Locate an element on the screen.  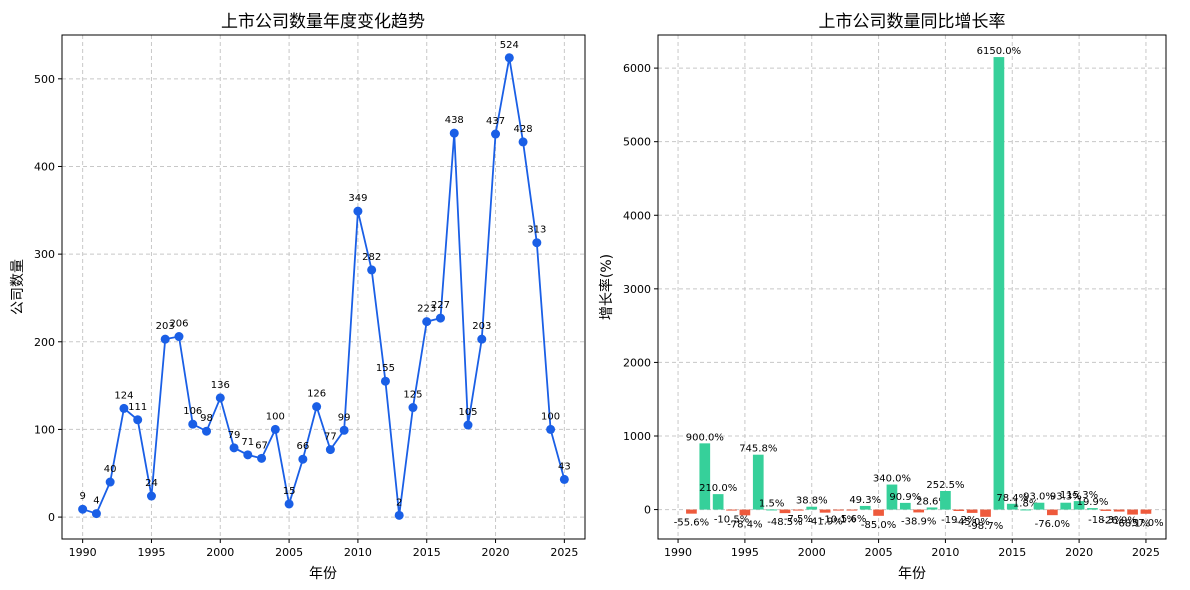
bar-chart-y-tick-label: 1000 is located at coordinates (637, 436).